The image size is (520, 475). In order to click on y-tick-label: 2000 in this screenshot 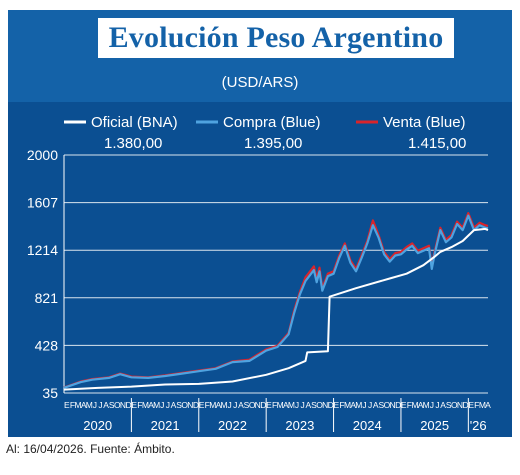, I will do `click(42, 155)`.